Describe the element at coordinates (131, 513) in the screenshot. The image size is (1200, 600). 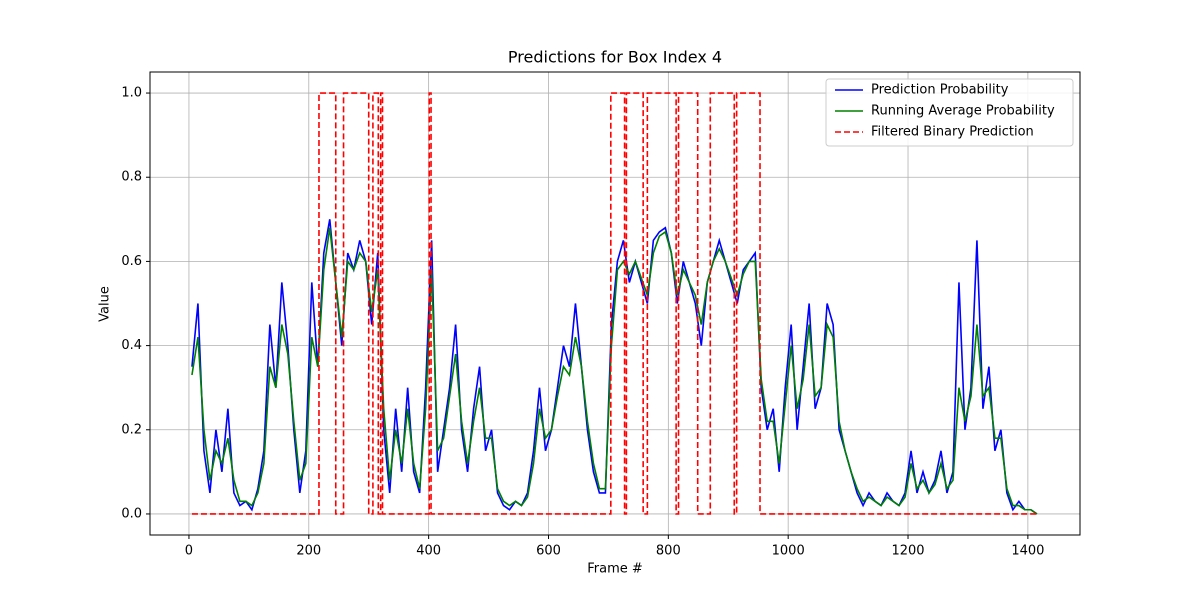
I see `y-tick-label: 0.0` at that location.